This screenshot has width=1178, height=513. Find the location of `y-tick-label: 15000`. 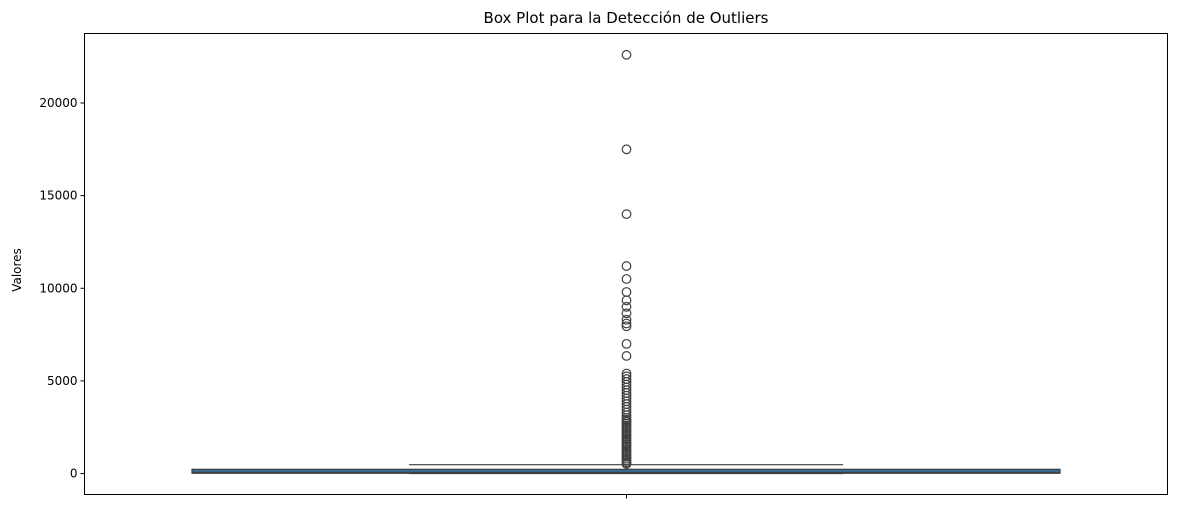

y-tick-label: 15000 is located at coordinates (58, 196).